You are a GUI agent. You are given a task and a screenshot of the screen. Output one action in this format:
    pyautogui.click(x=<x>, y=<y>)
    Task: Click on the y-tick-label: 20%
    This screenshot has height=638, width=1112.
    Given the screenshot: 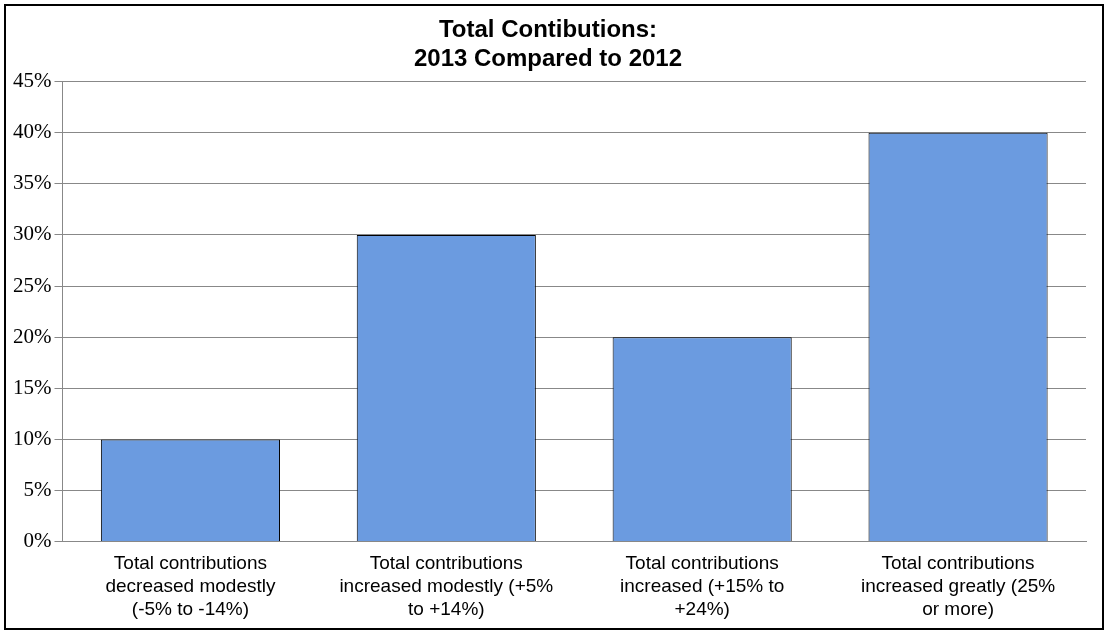 What is the action you would take?
    pyautogui.click(x=32, y=335)
    